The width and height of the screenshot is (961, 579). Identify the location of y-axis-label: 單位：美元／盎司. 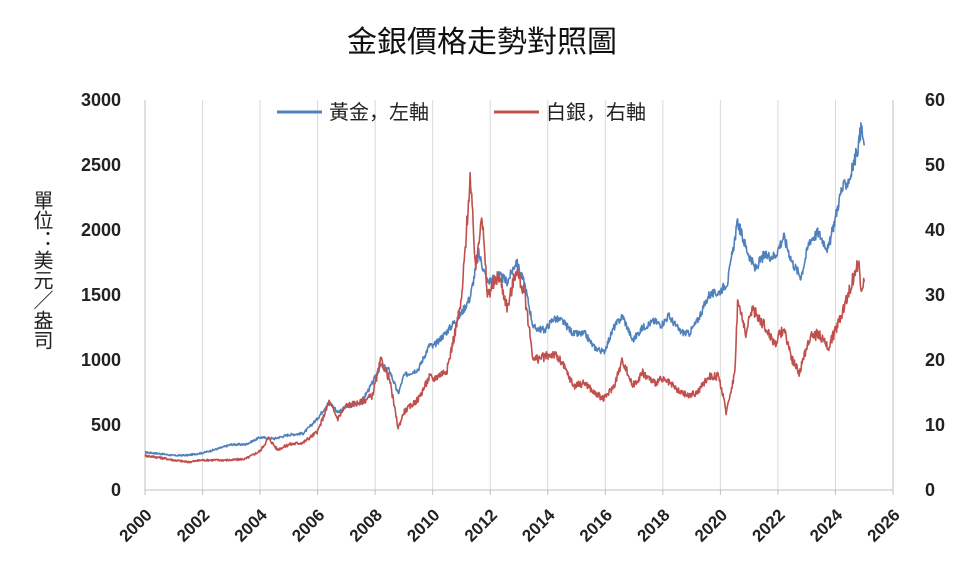
(42, 270).